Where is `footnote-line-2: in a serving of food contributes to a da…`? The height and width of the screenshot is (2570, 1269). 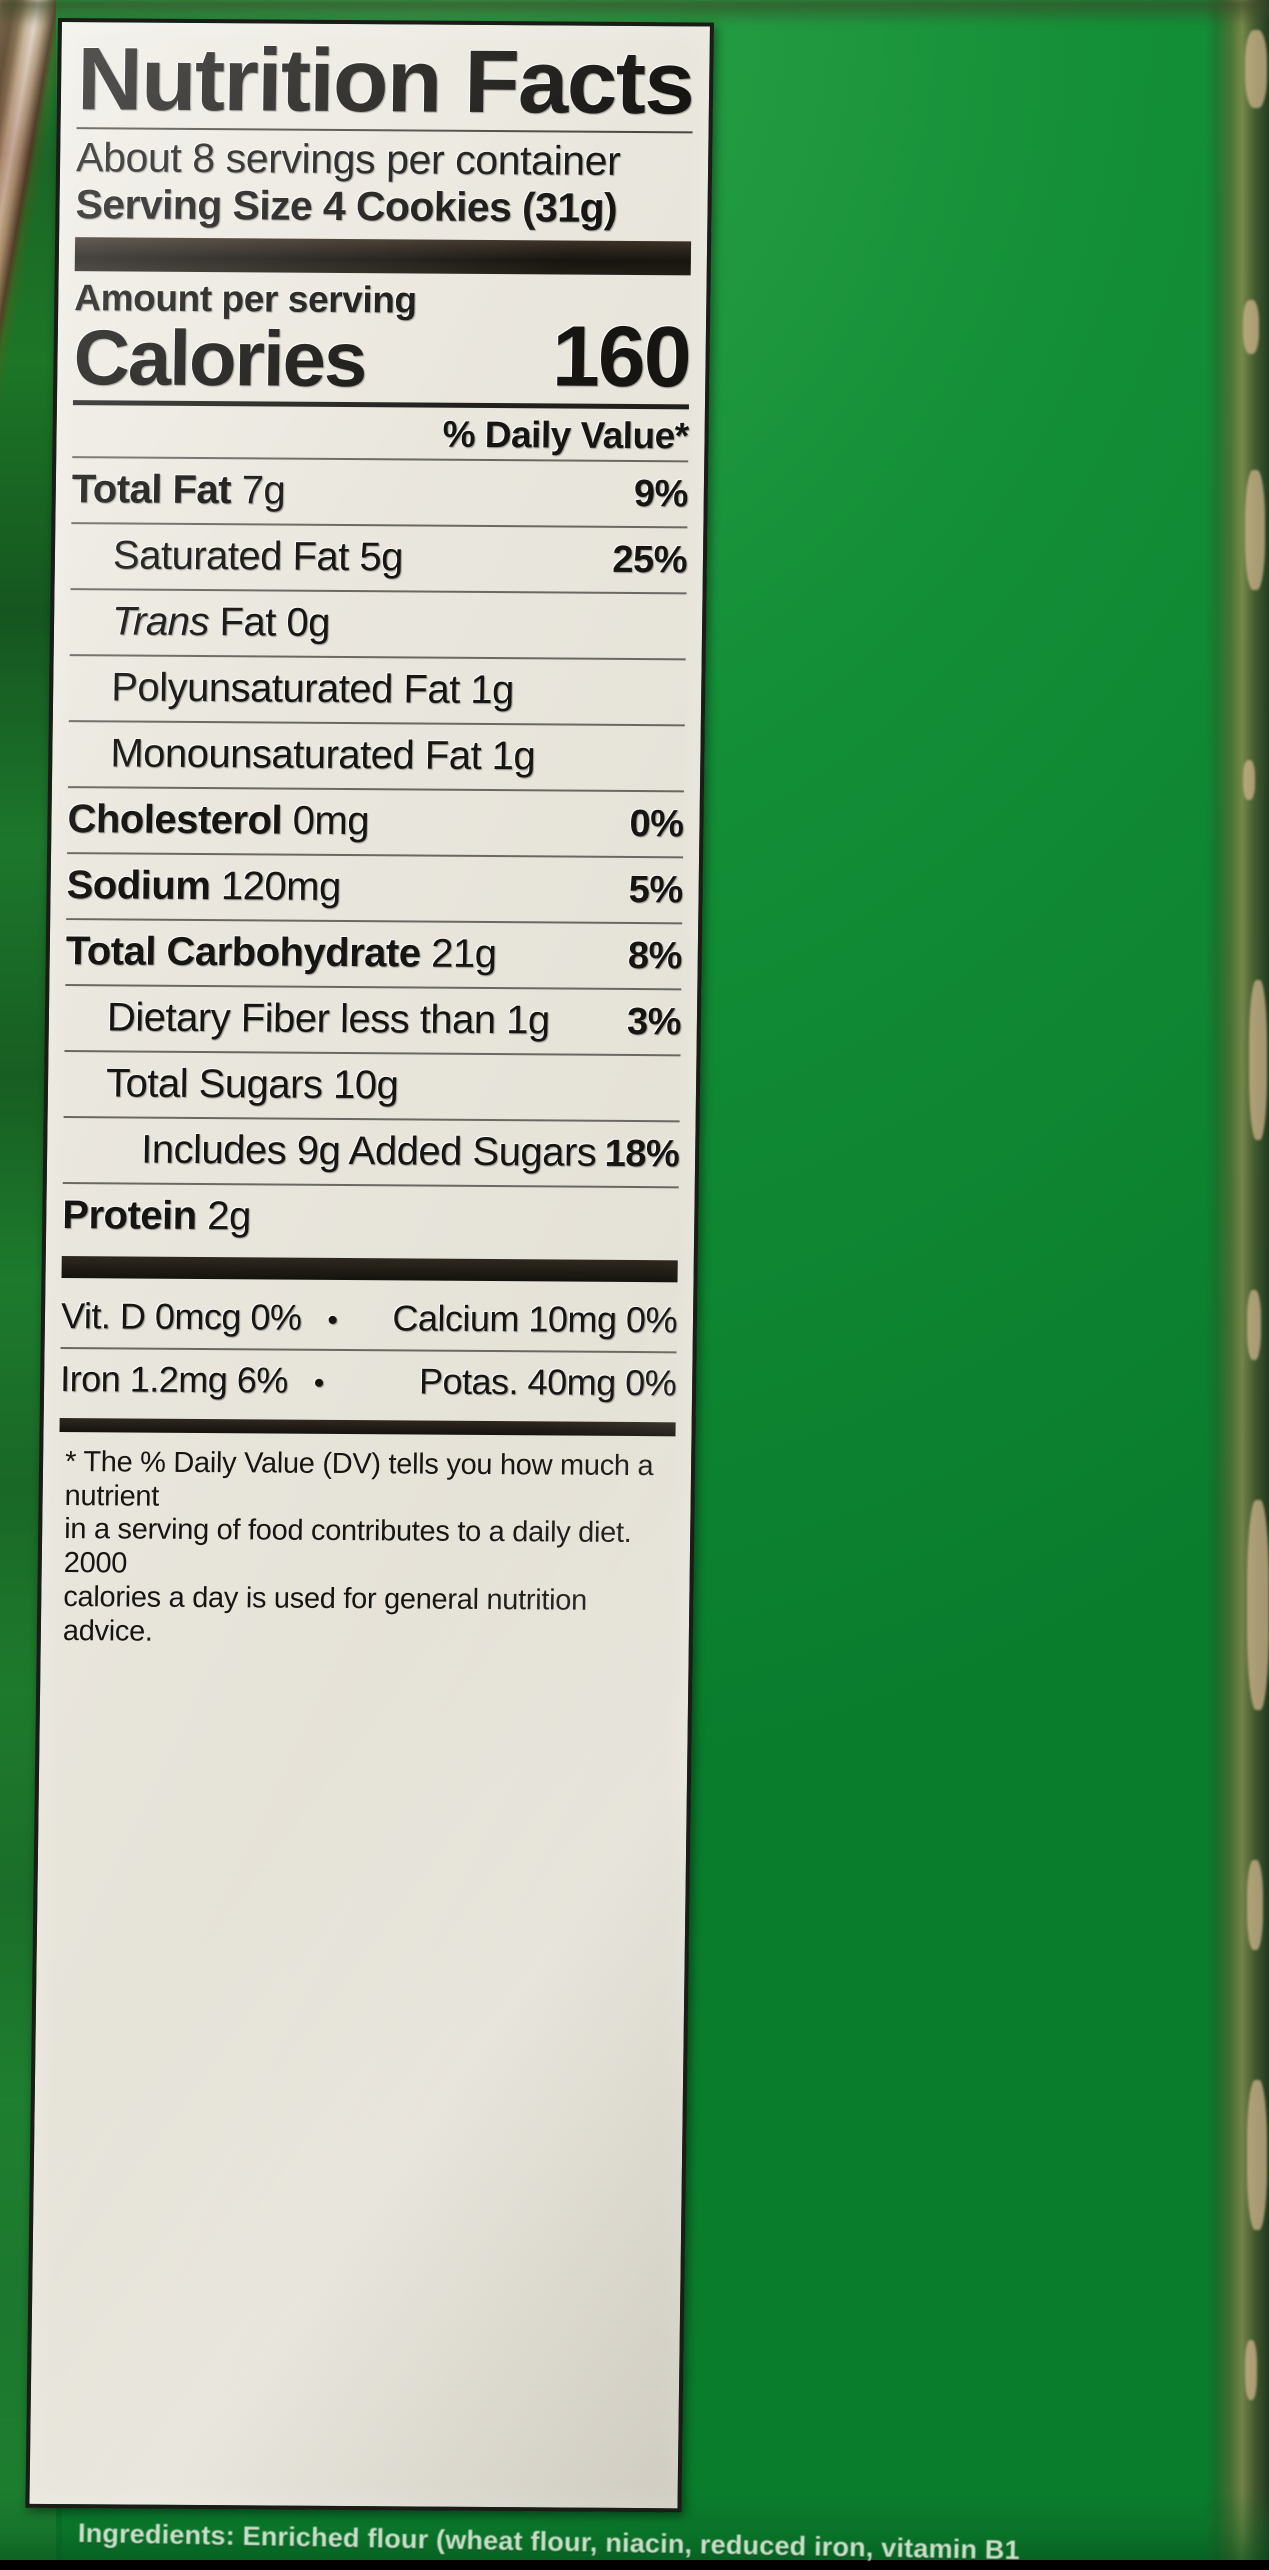
footnote-line-2: in a serving of food contributes to a da… is located at coordinates (347, 1546).